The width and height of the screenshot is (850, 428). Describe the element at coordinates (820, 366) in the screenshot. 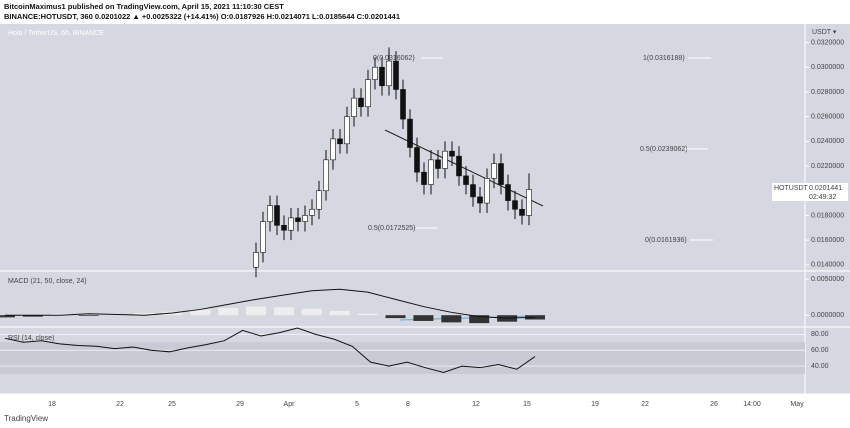

I see `y-tick-label: 40.00` at that location.